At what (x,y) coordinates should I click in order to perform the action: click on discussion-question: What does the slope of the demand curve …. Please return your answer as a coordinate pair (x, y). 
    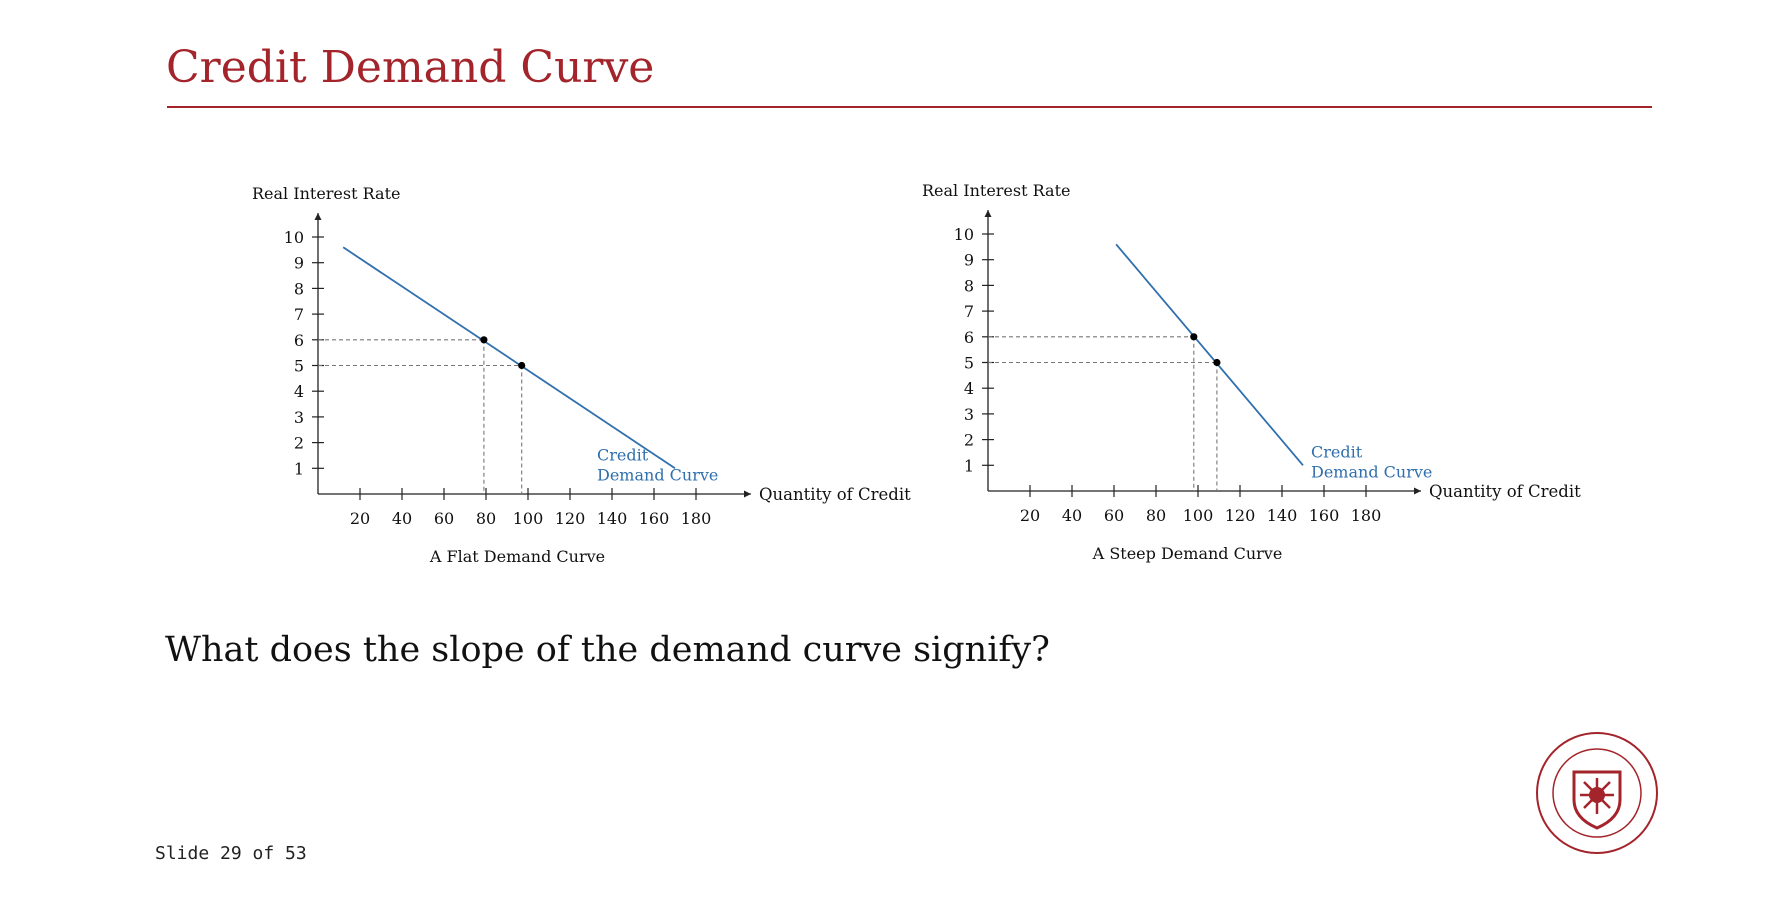
    Looking at the image, I should click on (607, 650).